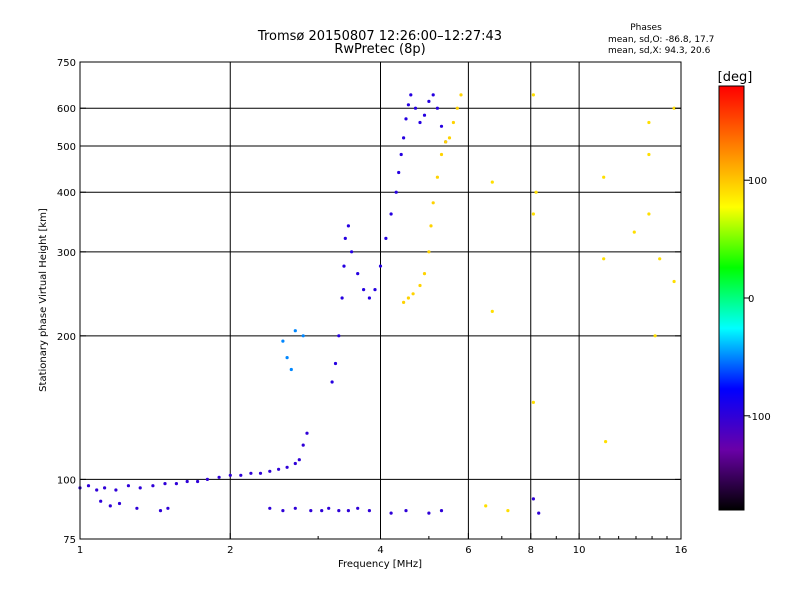 The image size is (800, 600). What do you see at coordinates (661, 40) in the screenshot?
I see `stats-o-line: mean, sd,O: -86.8, 17.7` at bounding box center [661, 40].